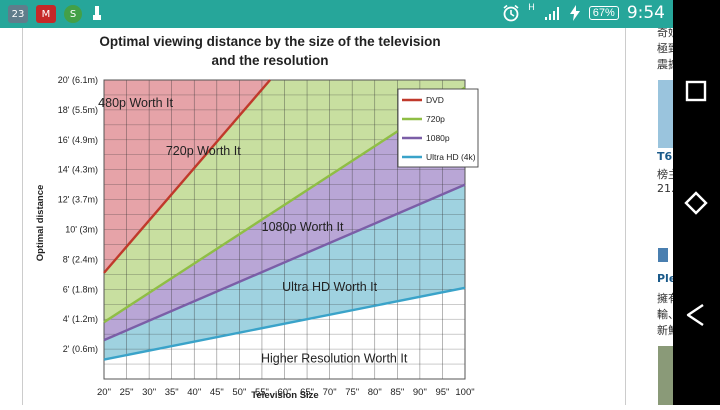  Describe the element at coordinates (665, 174) in the screenshot. I see `side-snippet: 榜主` at that location.